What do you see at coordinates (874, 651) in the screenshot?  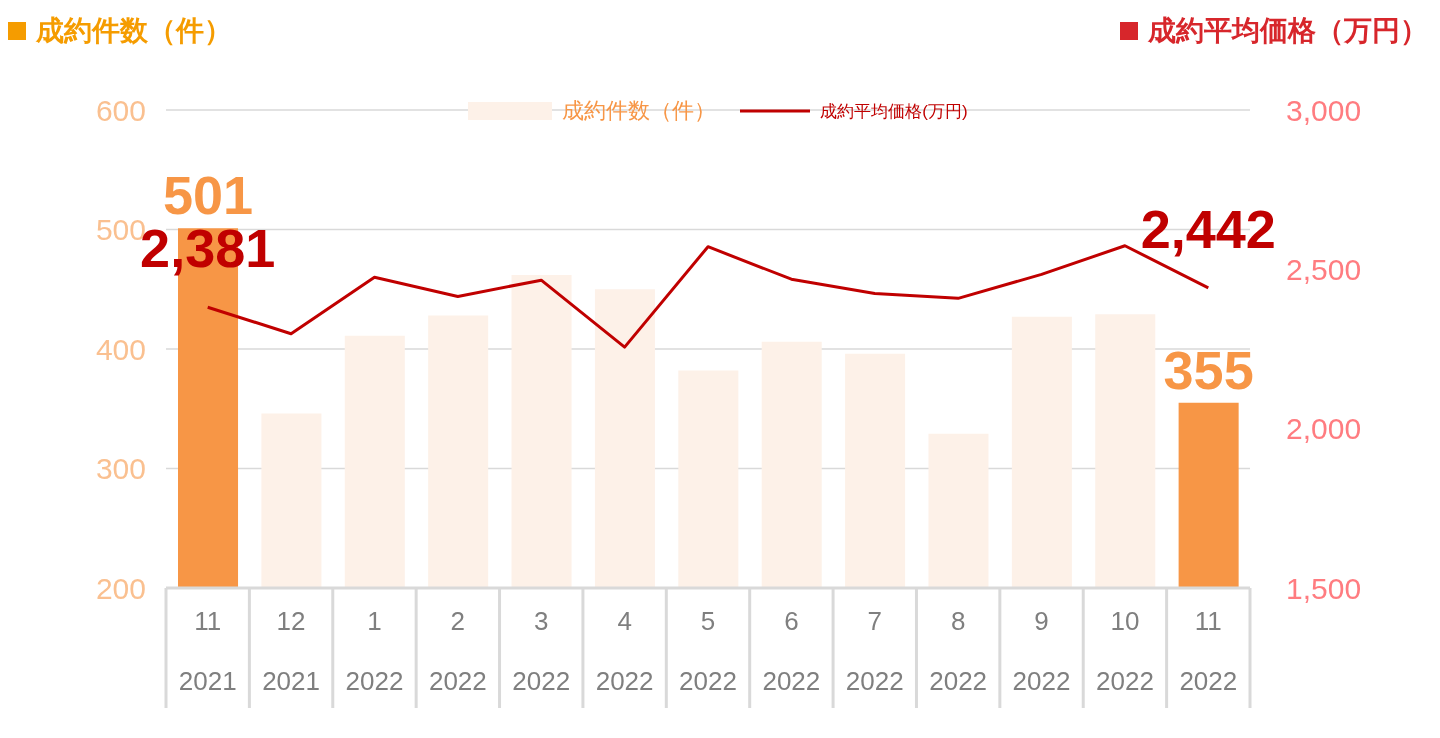 I see `x-tick-label: 7 2022` at bounding box center [874, 651].